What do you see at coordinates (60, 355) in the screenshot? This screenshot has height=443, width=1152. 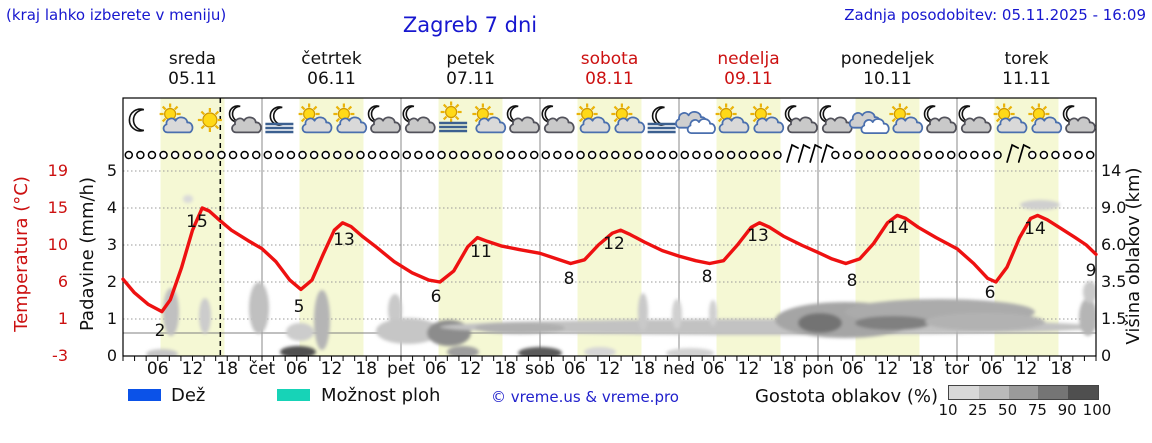 I see `temp-tick-label: -3` at bounding box center [60, 355].